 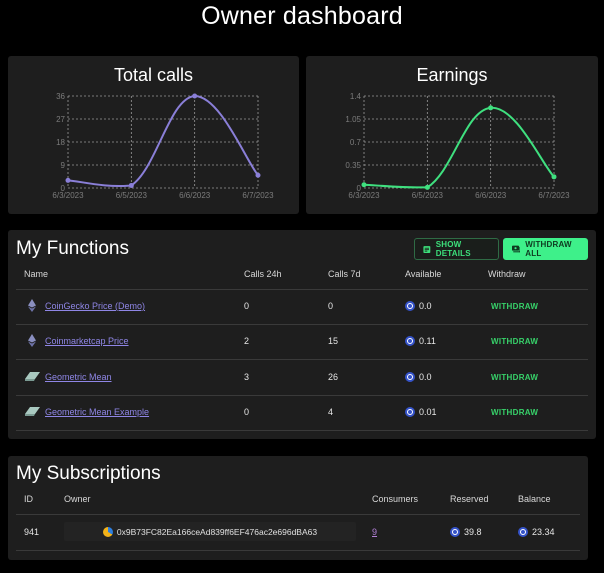 I want to click on calls-7d: 4, so click(x=331, y=412).